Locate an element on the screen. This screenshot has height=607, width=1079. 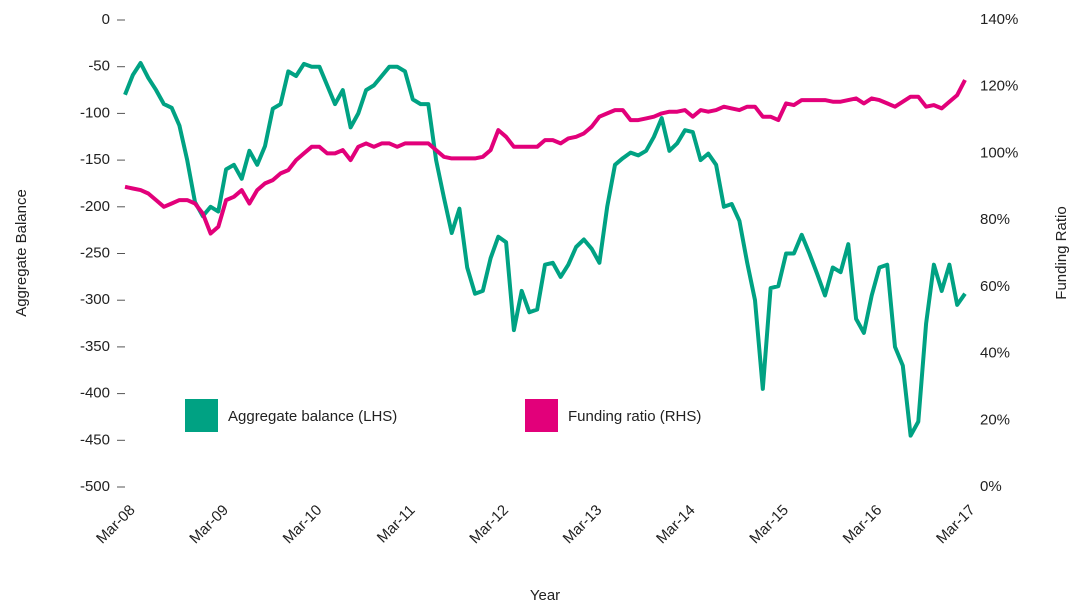
y-axis-label: Aggregate Balance is located at coordinates (21, 253).